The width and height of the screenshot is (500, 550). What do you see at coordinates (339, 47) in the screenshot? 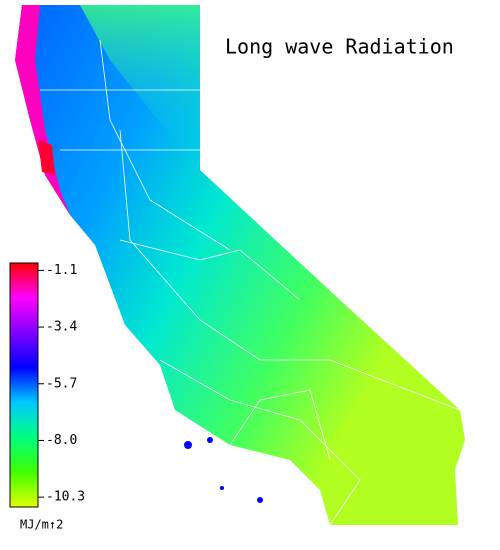
I see `map-title: Long wave Radiation` at bounding box center [339, 47].